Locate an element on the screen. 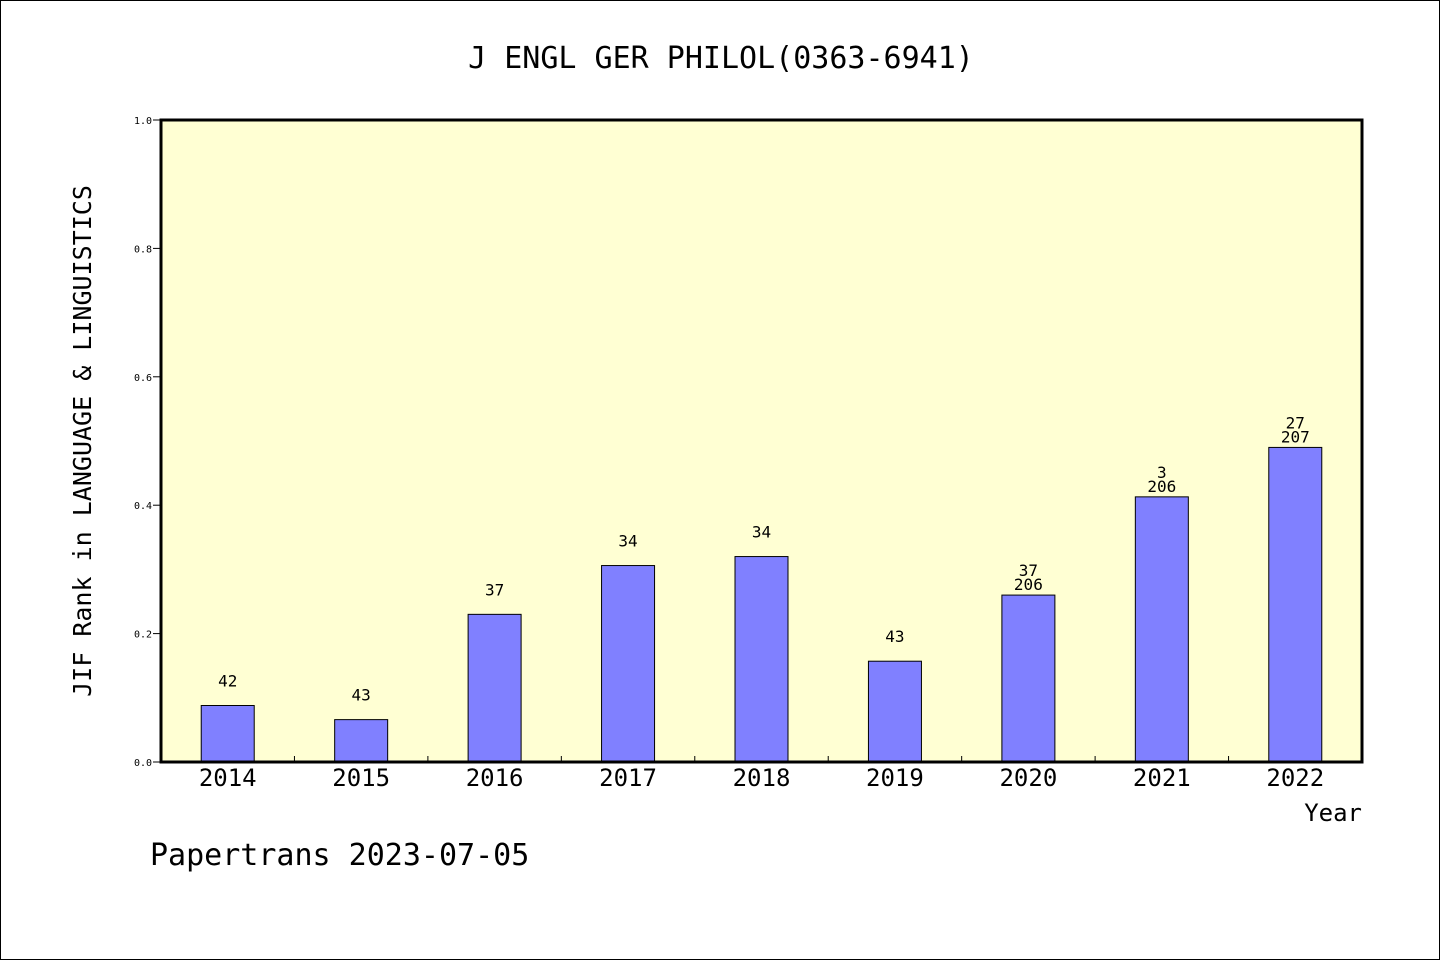 The width and height of the screenshot is (1440, 961). footer-watermark: Papertrans 2023-07-05 is located at coordinates (339, 855).